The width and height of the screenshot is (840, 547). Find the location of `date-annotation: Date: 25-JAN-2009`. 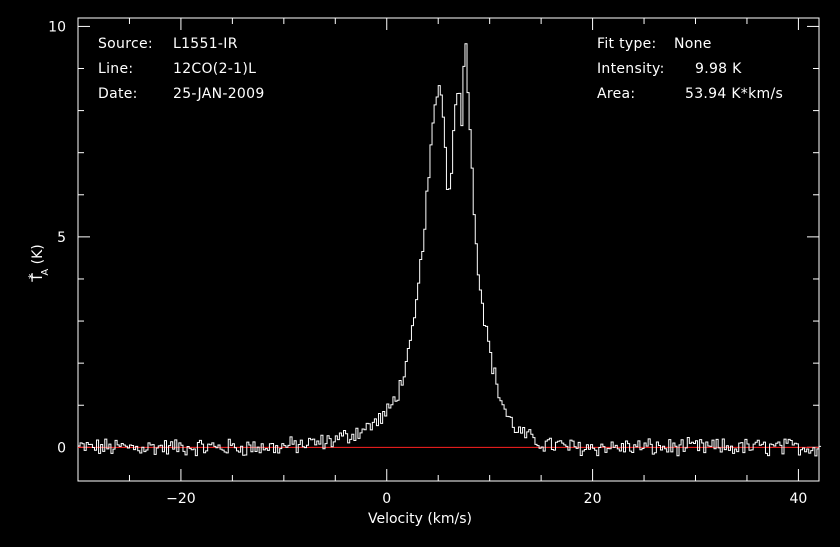

date-annotation: Date: 25-JAN-2009 is located at coordinates (181, 94).